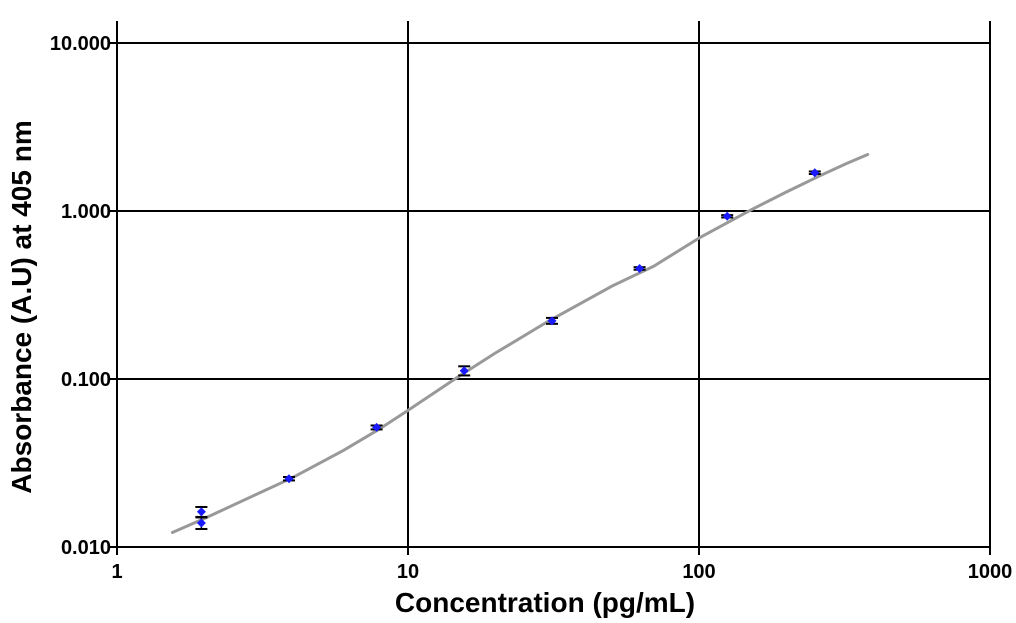  I want to click on y-tick-label: 0.100, so click(86, 380).